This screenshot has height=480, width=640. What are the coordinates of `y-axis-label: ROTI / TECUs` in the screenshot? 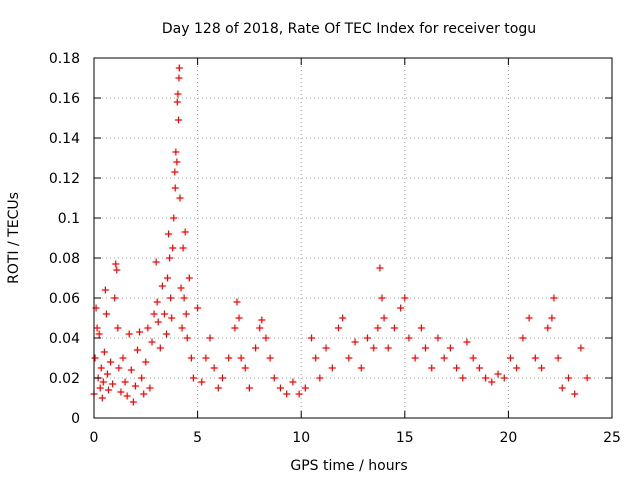 It's located at (14, 238).